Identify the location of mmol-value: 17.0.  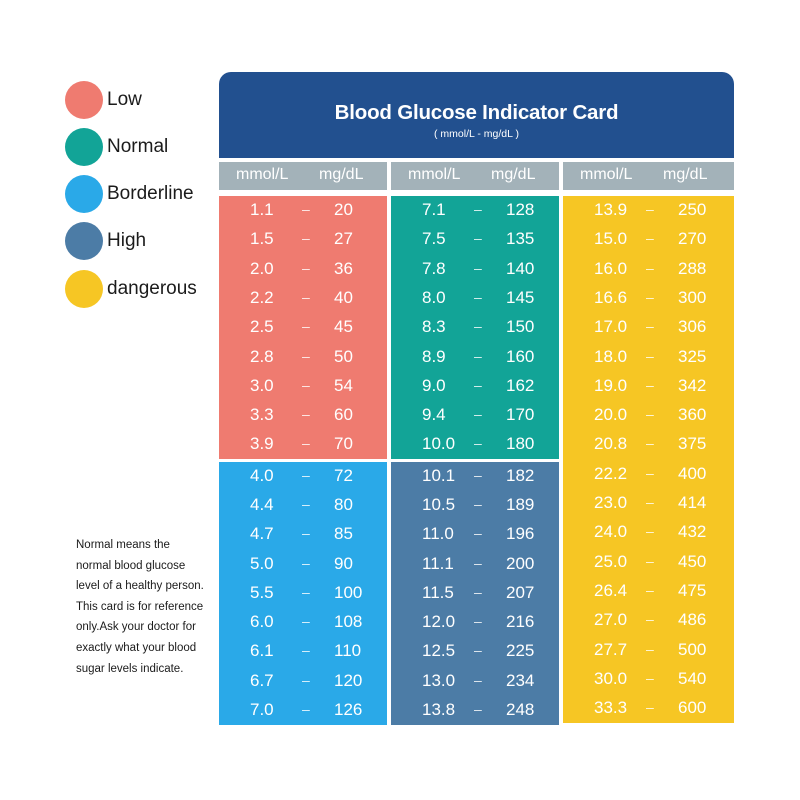
(611, 327).